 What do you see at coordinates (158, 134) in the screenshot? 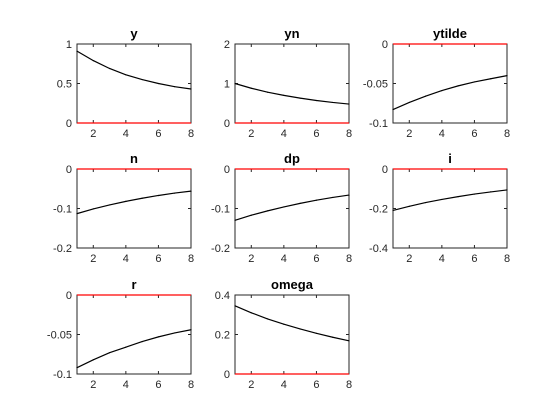
I see `subplot-y-xtick-label: 6` at bounding box center [158, 134].